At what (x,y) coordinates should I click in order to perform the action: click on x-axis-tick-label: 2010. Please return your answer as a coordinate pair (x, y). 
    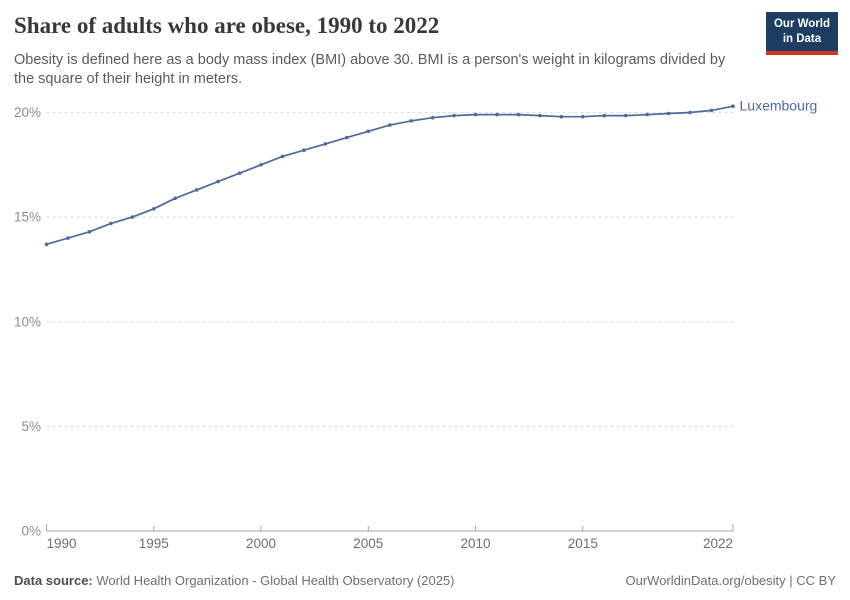
    Looking at the image, I should click on (476, 543).